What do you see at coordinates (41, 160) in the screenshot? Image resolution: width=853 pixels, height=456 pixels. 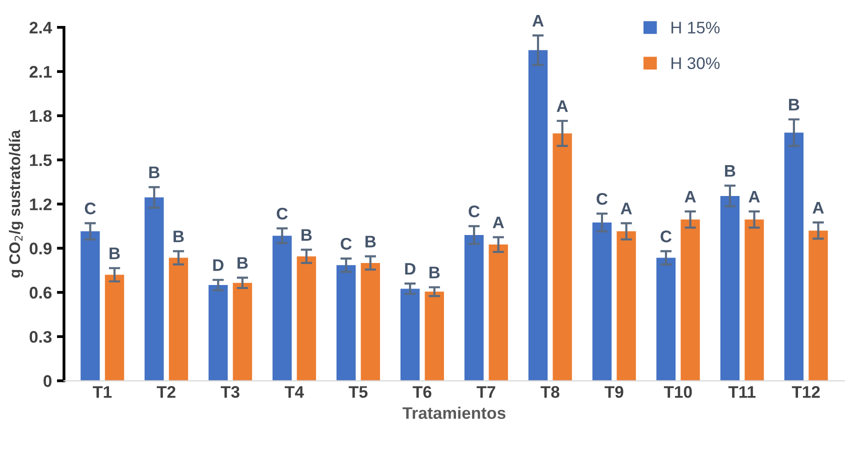 I see `y-tick-label: 1.5` at bounding box center [41, 160].